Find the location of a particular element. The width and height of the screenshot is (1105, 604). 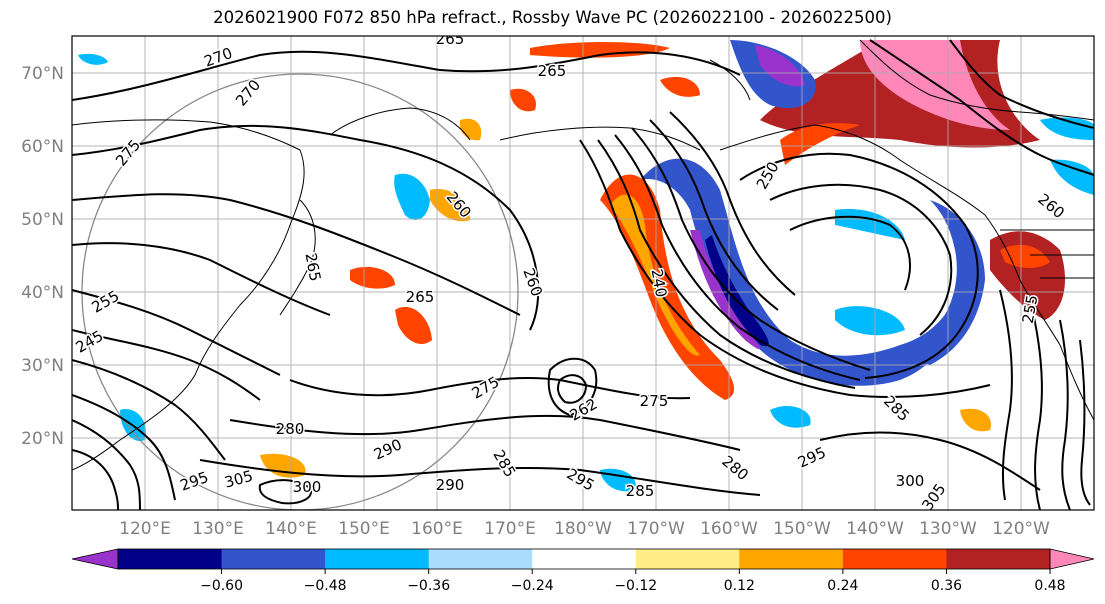

topstrip-pos-shade is located at coordinates (600, 50).